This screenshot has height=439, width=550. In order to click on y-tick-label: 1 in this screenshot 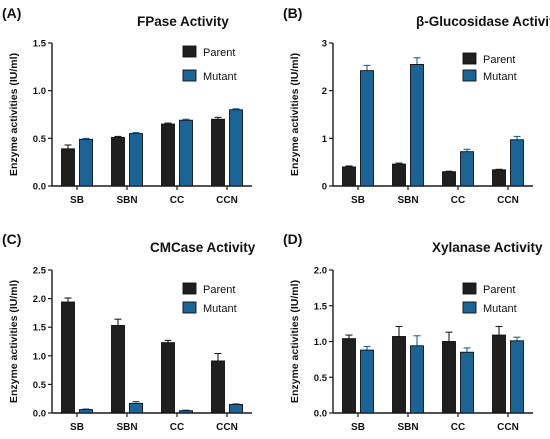, I will do `click(325, 139)`.